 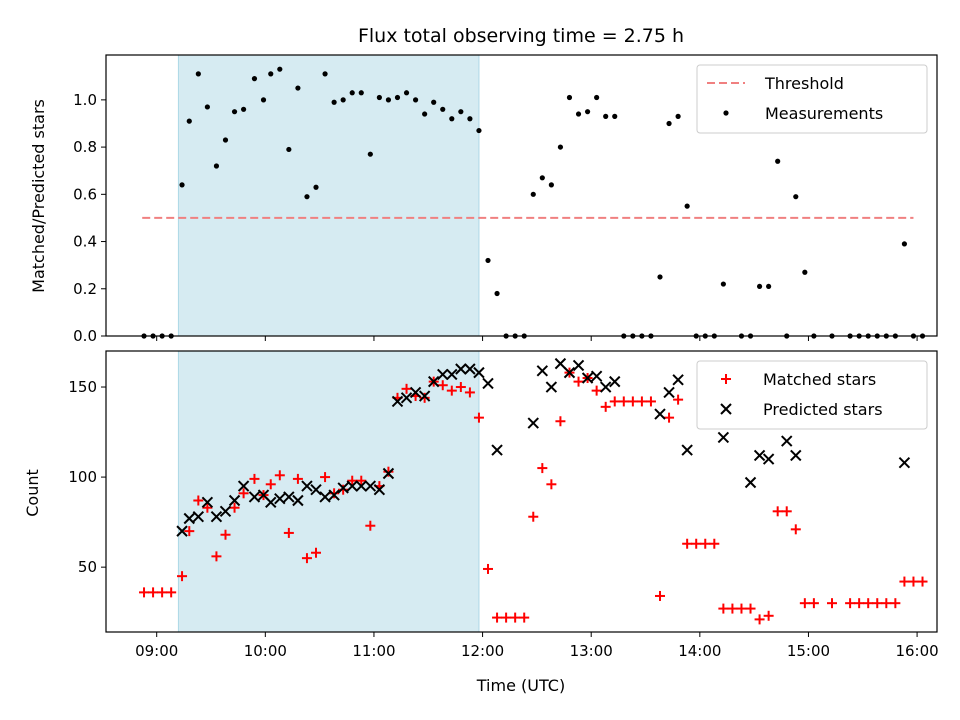 I want to click on top-legend: Threshold Measurements, so click(x=812, y=99).